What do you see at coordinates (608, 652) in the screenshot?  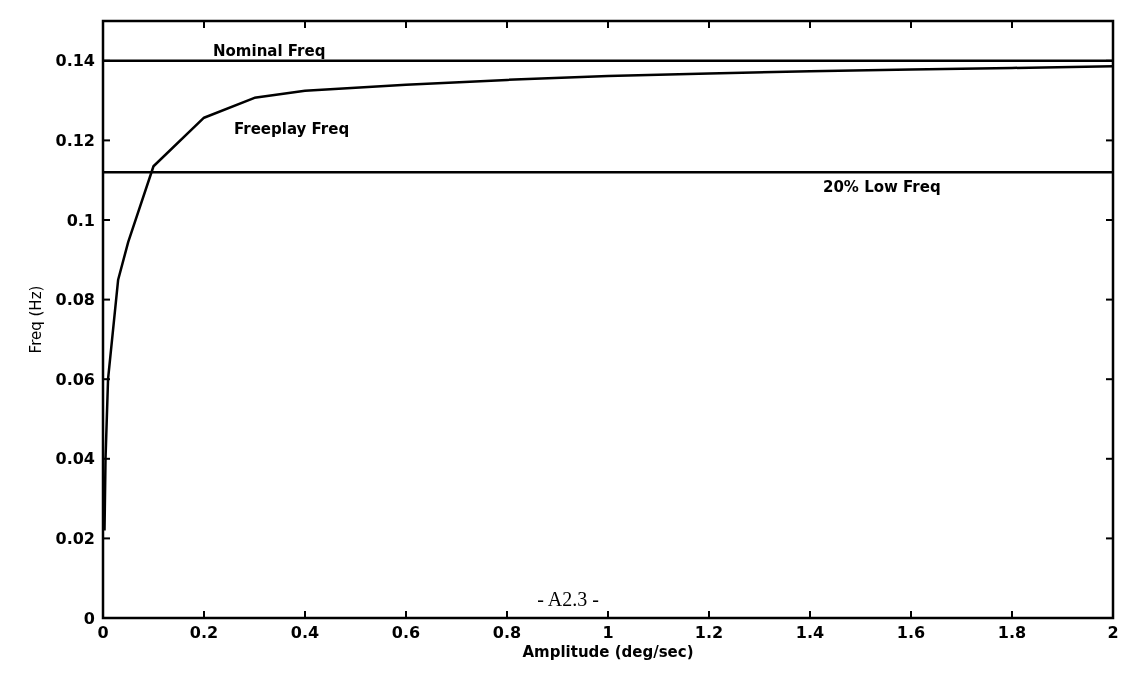 I see `x-axis-title: Amplitude (deg/sec)` at bounding box center [608, 652].